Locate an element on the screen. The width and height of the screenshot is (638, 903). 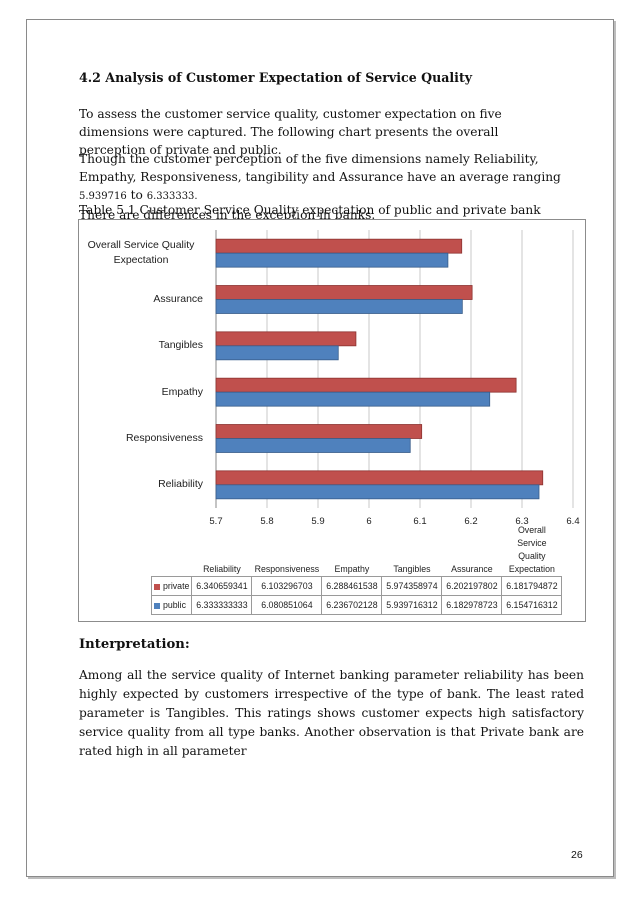
legend-key-private is located at coordinates (157, 586).